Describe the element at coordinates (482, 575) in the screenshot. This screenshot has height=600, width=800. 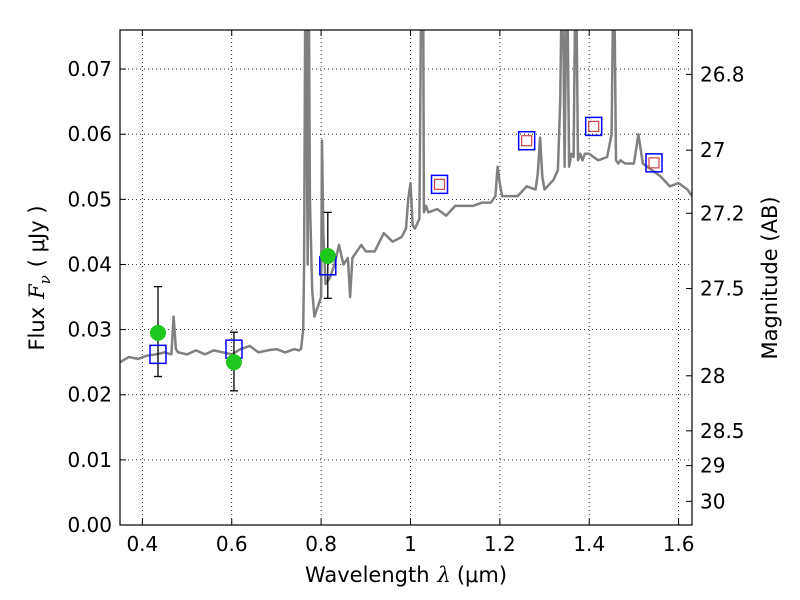
I see `x-axis-label-unit: (μm)` at that location.